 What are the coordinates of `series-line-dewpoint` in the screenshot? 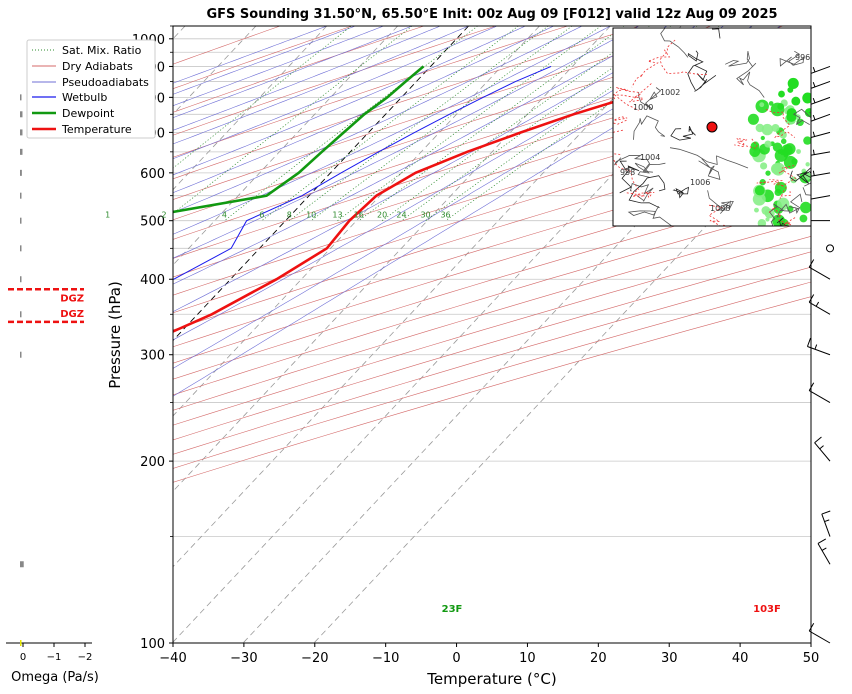 It's located at (299, 139).